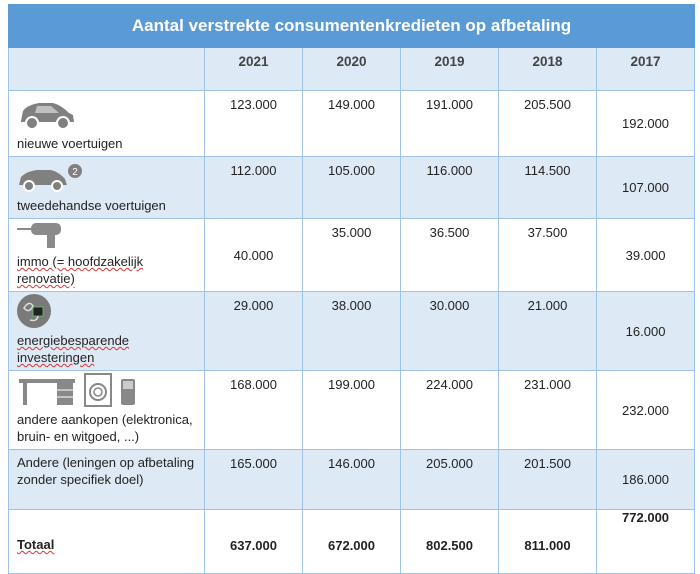  Describe the element at coordinates (547, 479) in the screenshot. I see `value-cell-2018: 201.500` at that location.